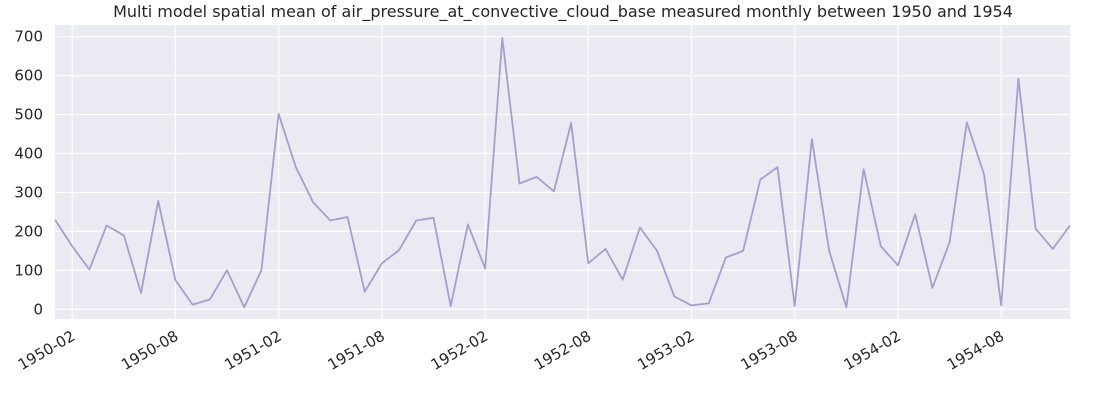 This screenshot has width=1100, height=400. I want to click on x-tick-label: 1954-02, so click(872, 350).